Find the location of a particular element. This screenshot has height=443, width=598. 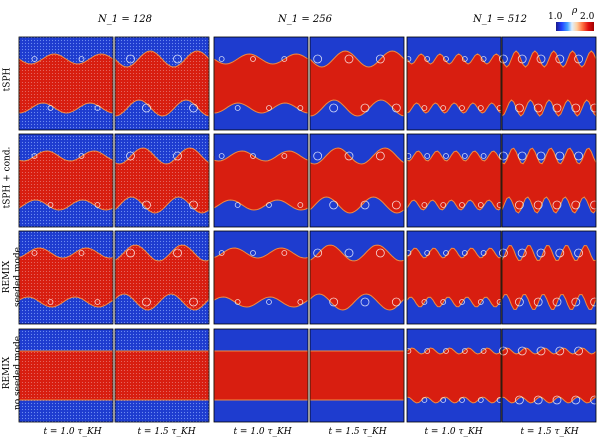

column-label-128: N_1 = 128 is located at coordinates (125, 19).